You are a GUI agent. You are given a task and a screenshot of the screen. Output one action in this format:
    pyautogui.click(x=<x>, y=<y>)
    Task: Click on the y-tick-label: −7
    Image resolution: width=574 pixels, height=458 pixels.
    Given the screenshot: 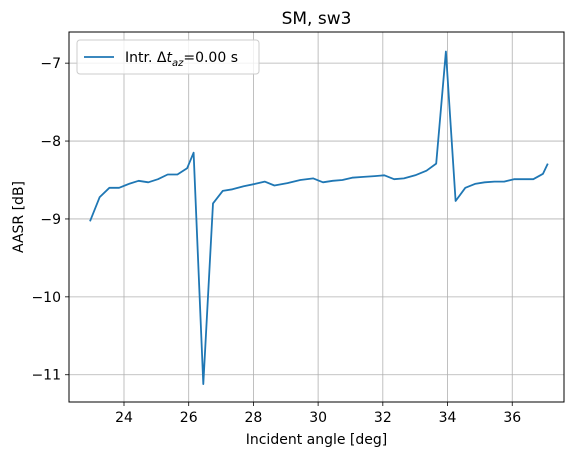 What is the action you would take?
    pyautogui.click(x=50, y=64)
    